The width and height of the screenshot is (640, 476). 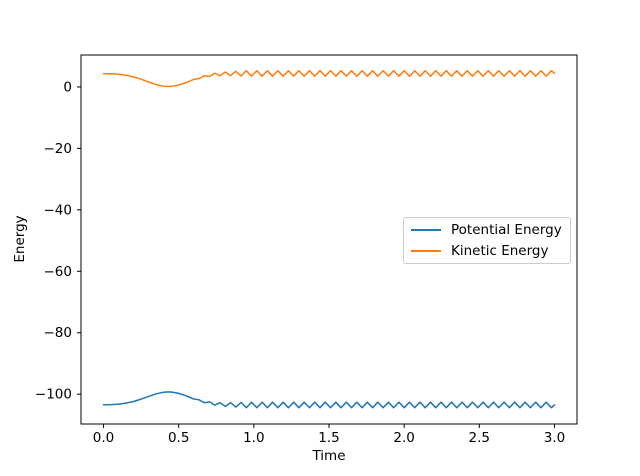 I want to click on legend-entry-kinetic-energy: Kinetic Energy, so click(x=486, y=251).